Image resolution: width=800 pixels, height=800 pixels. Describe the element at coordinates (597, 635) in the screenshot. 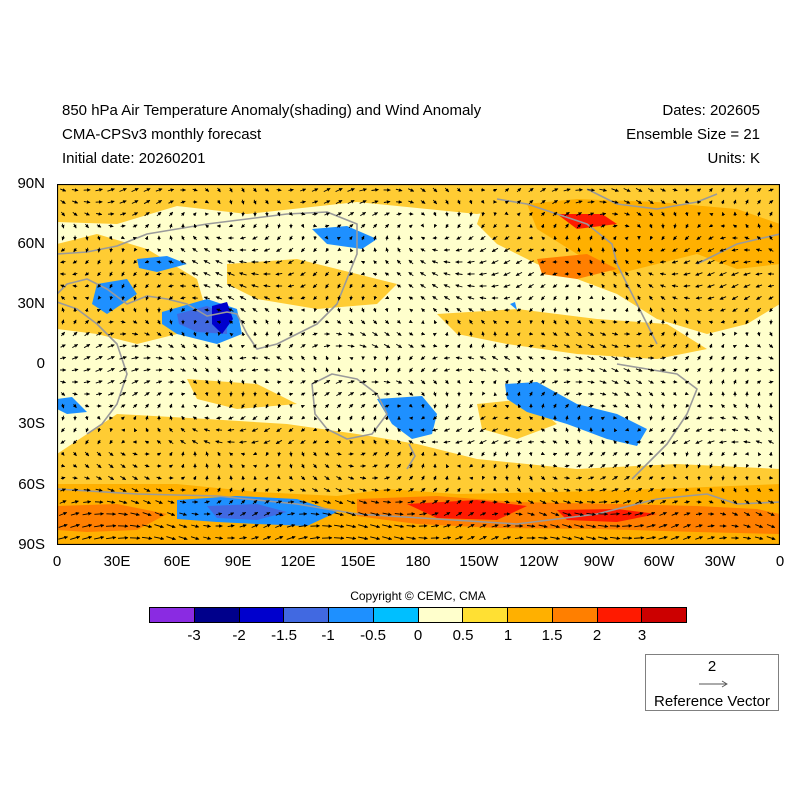

I see `colorbar-label: 2` at that location.